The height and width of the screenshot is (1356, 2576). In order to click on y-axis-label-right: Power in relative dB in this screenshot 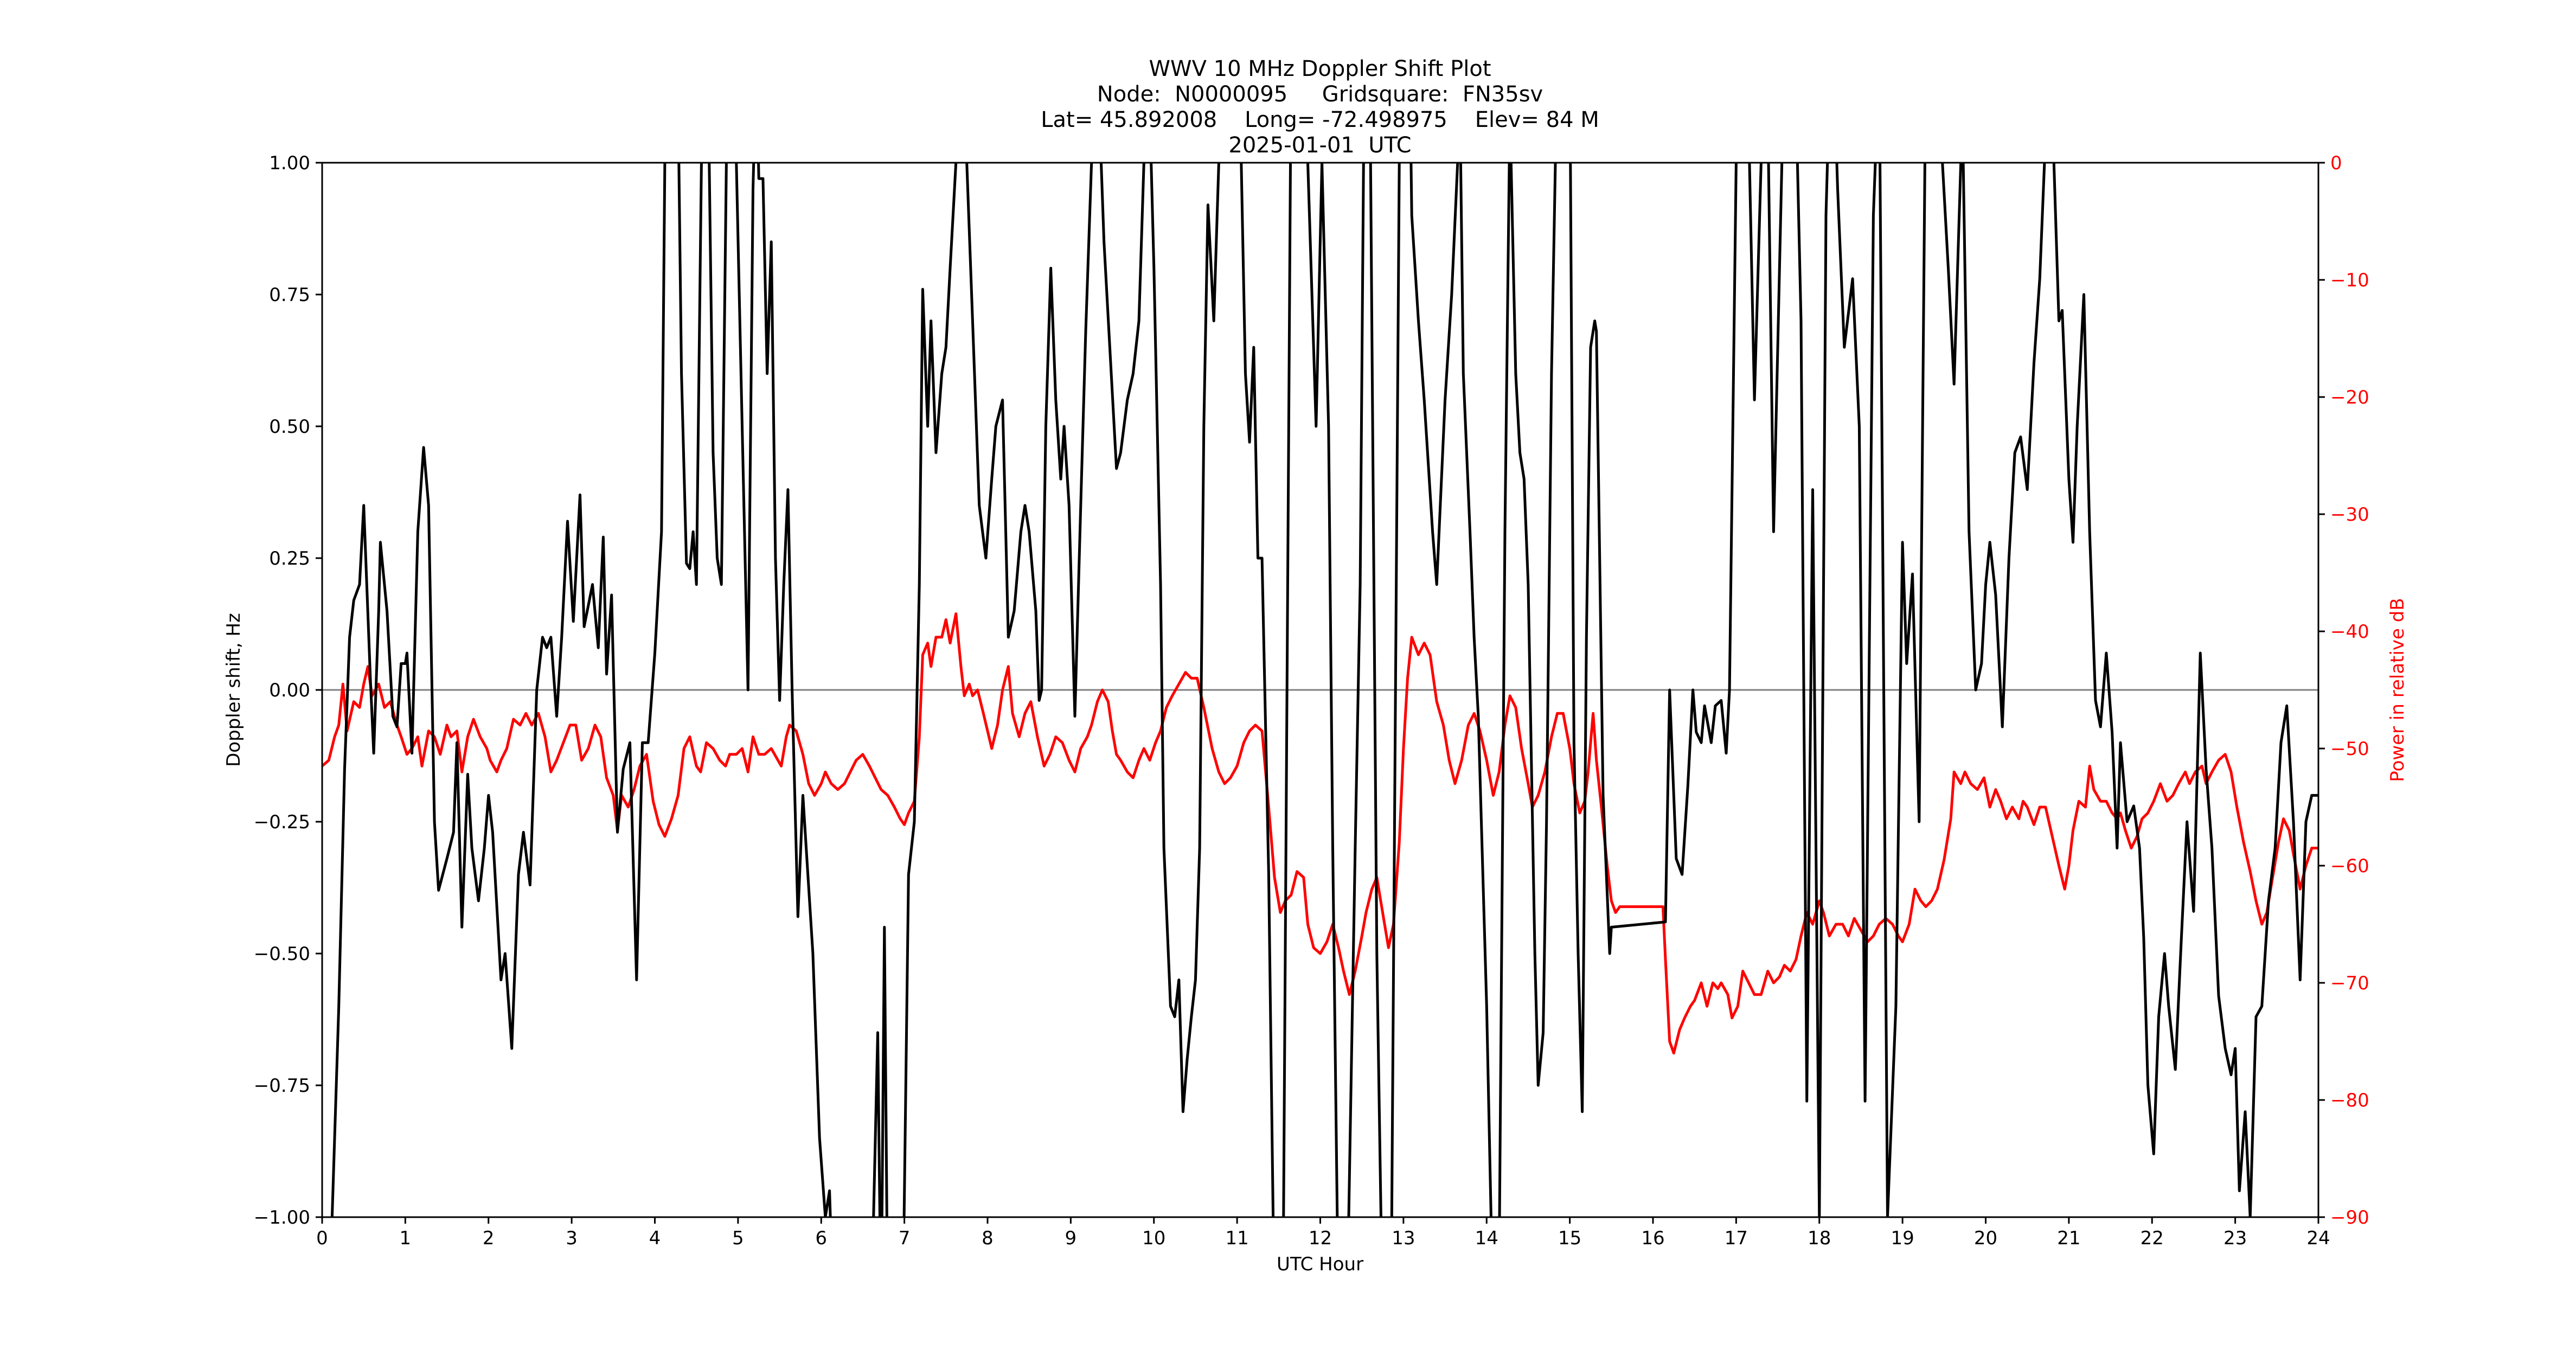, I will do `click(2397, 690)`.